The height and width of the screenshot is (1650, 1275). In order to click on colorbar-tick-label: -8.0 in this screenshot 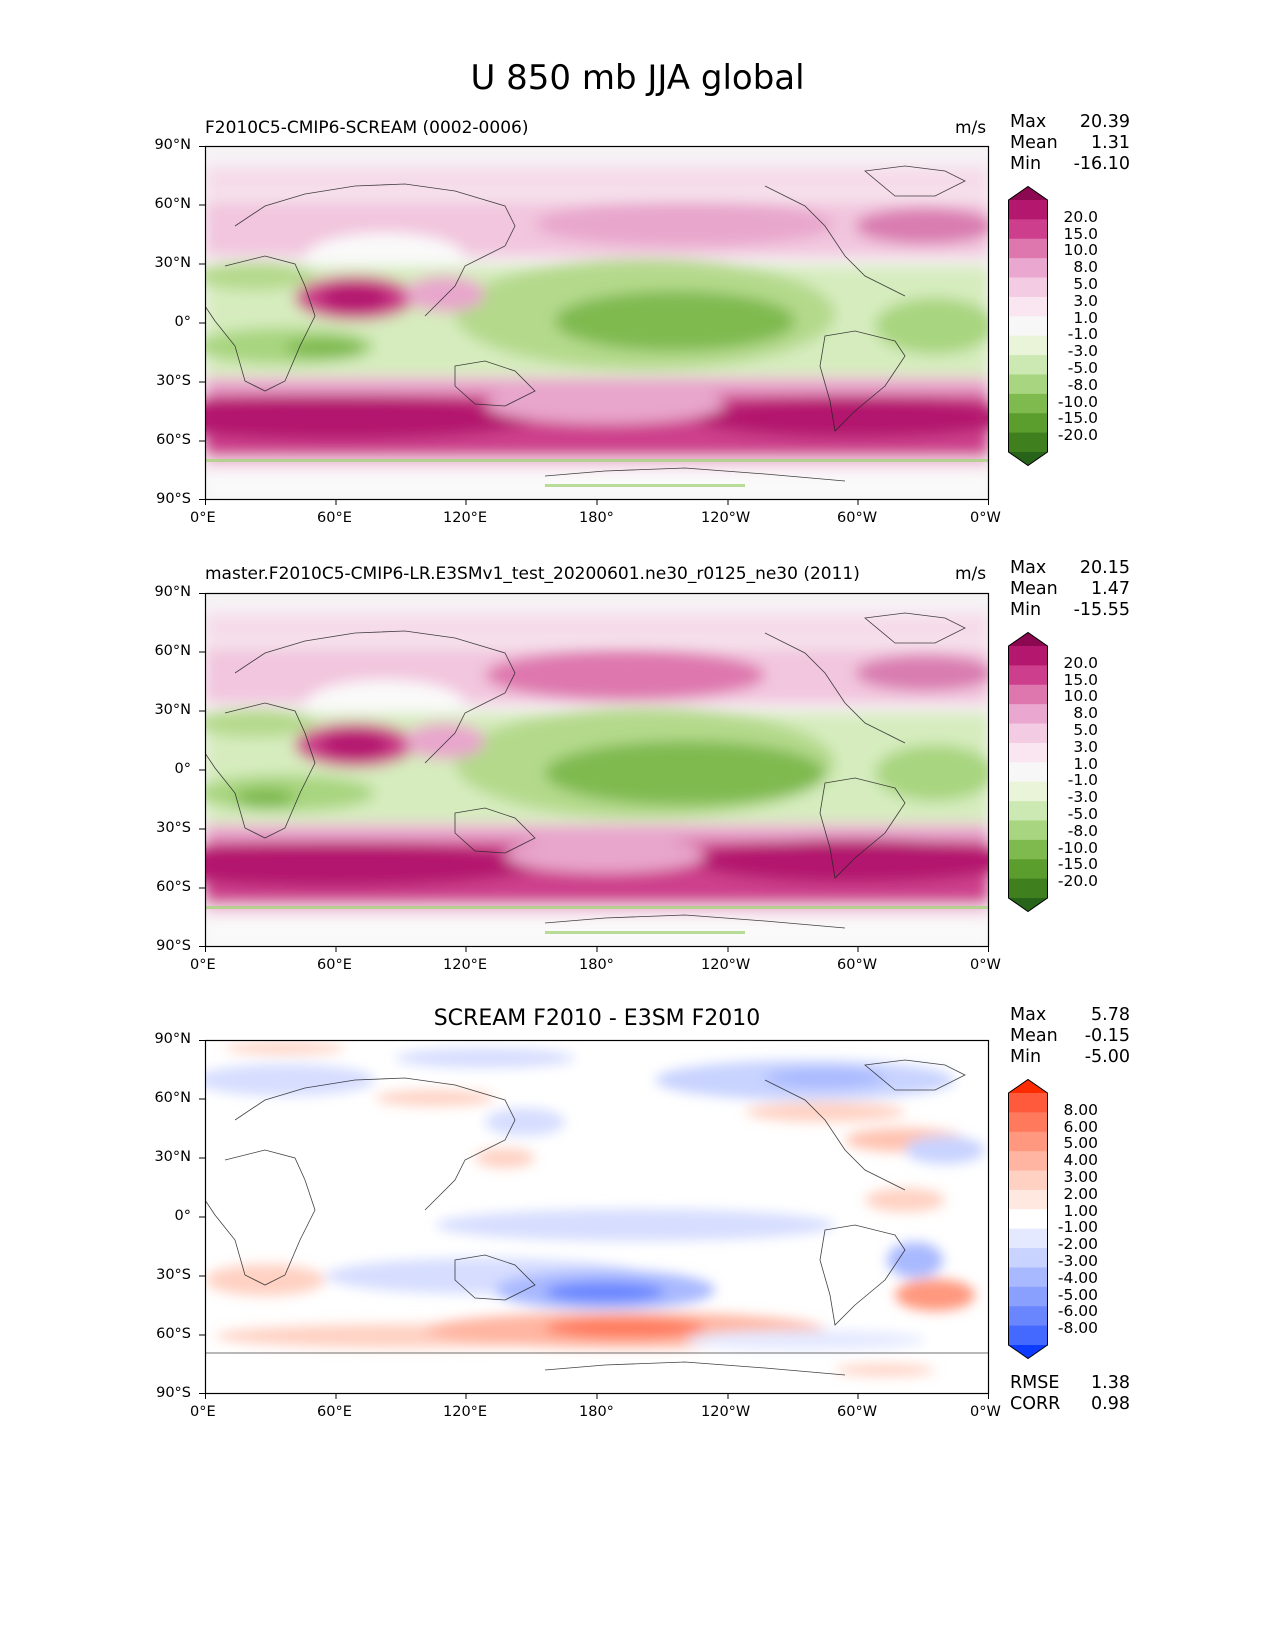, I will do `click(1082, 830)`.